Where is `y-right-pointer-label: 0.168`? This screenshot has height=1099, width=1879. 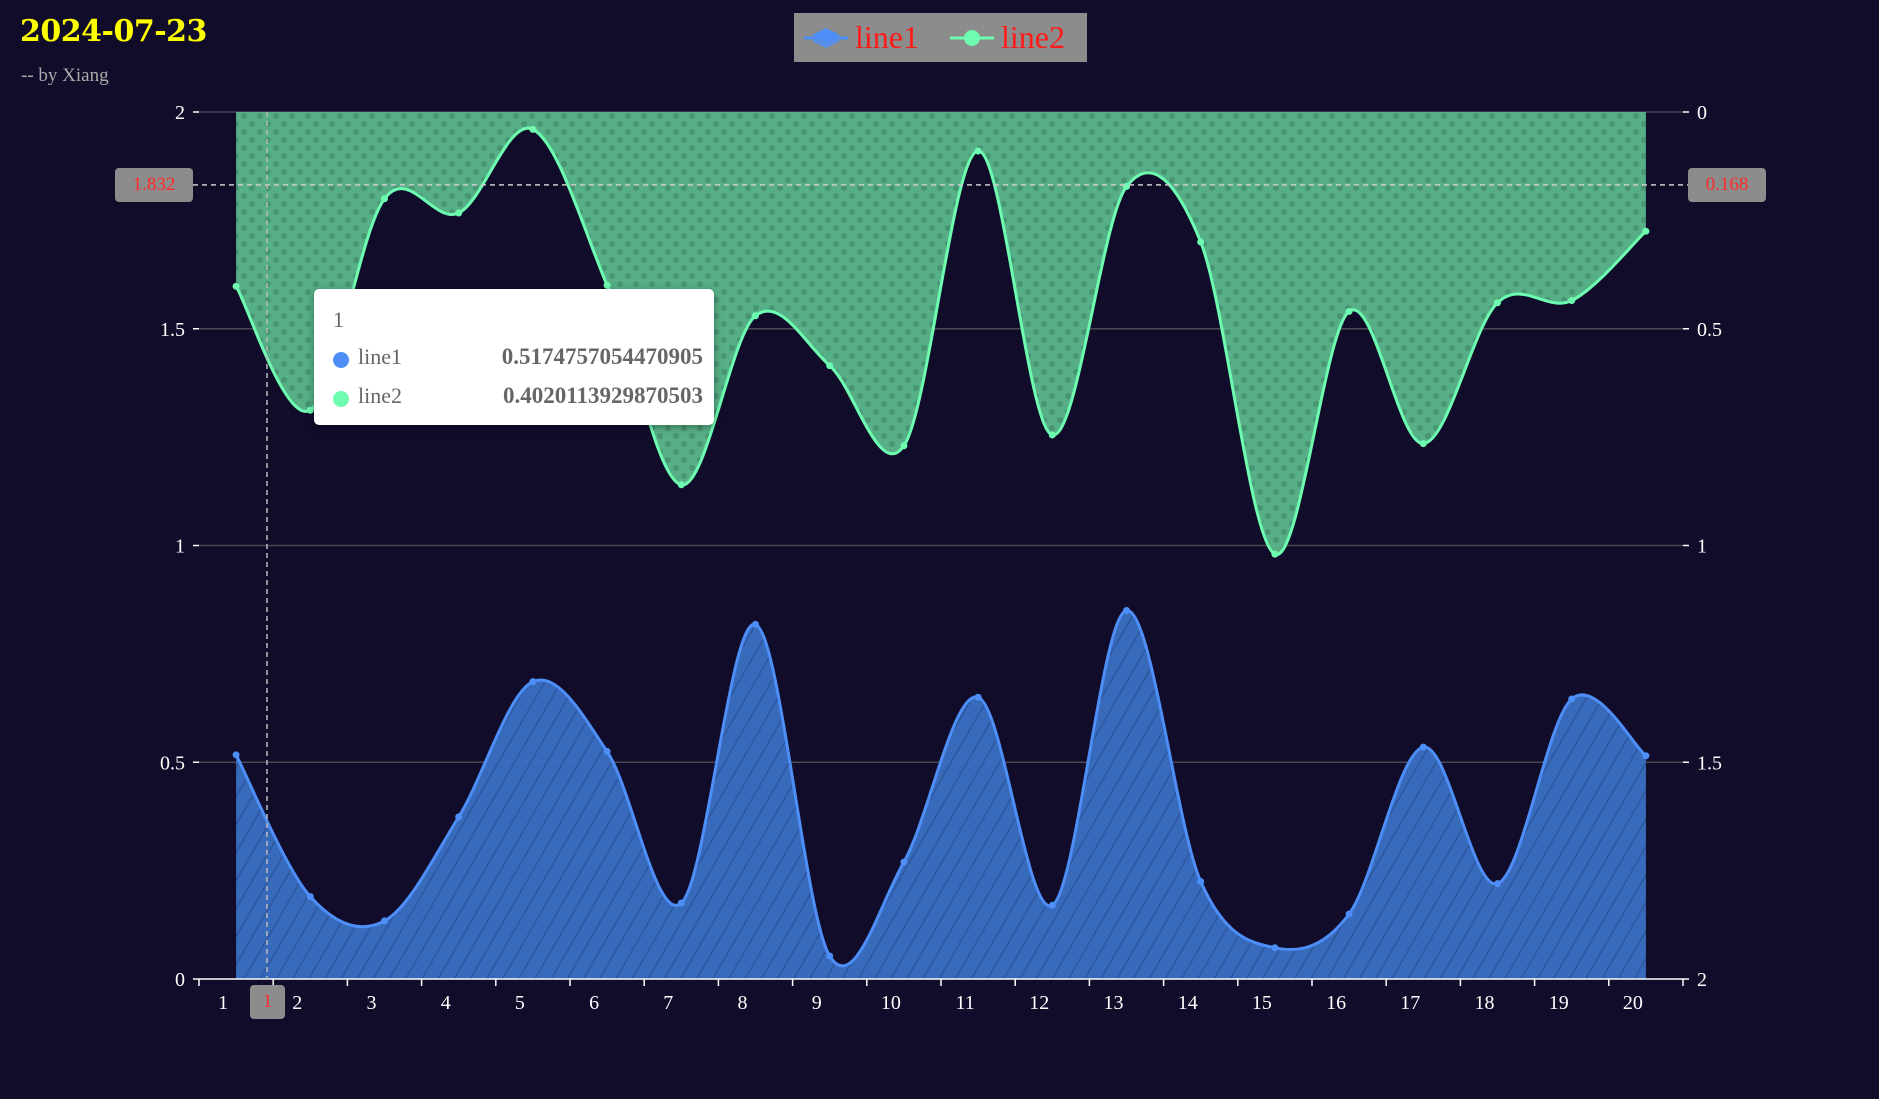 y-right-pointer-label: 0.168 is located at coordinates (1727, 185).